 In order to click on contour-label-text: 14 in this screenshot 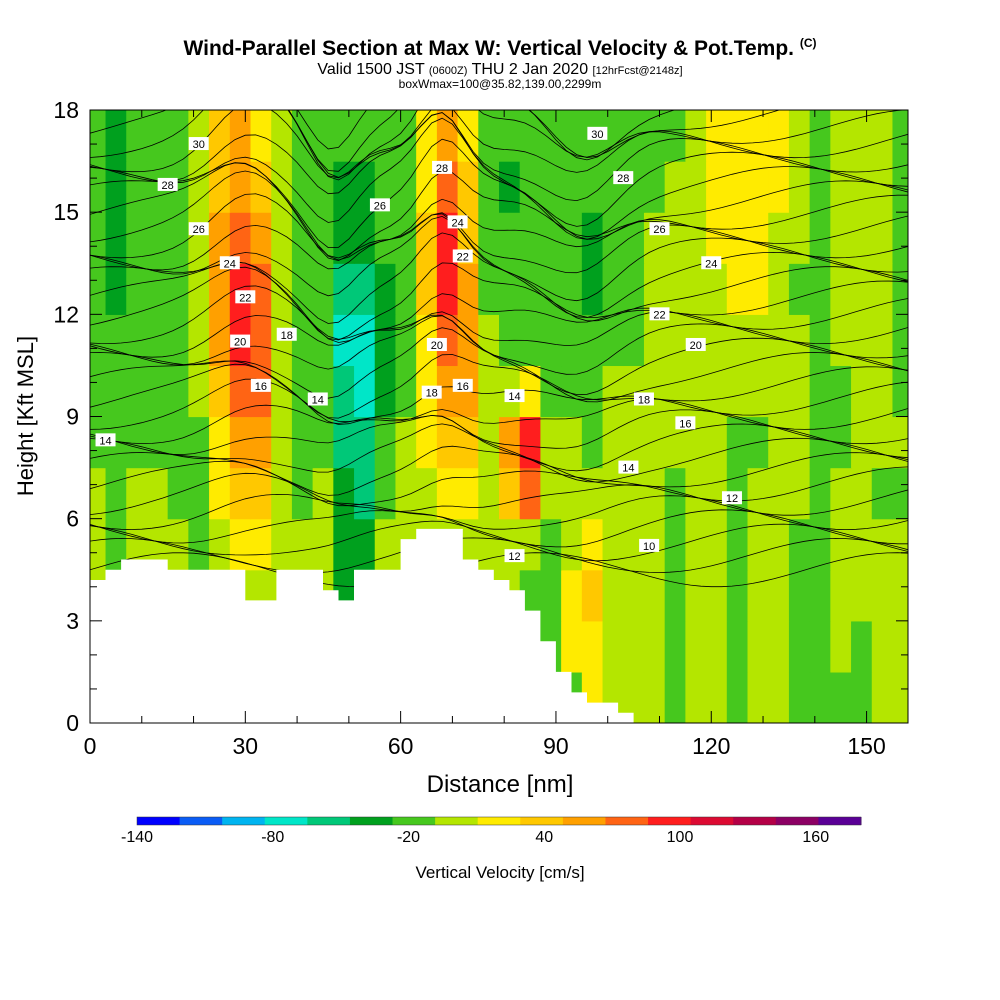, I will do `click(105, 441)`.